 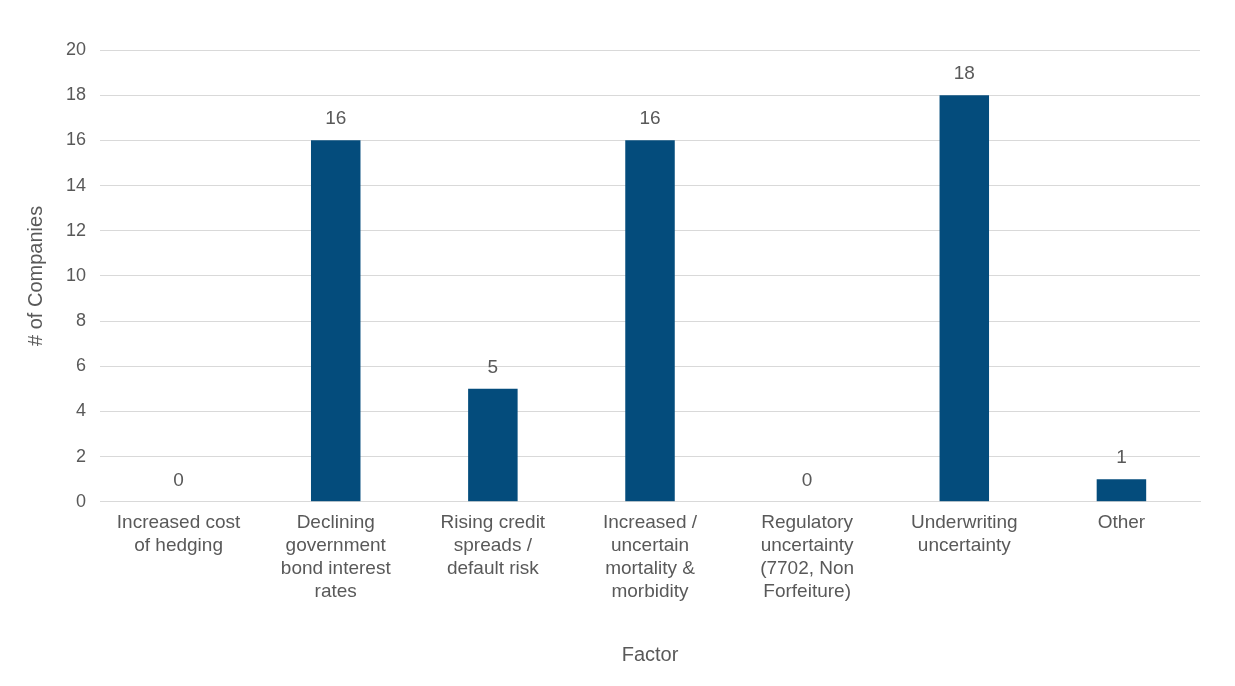 What do you see at coordinates (76, 94) in the screenshot?
I see `y-tick-label: 18` at bounding box center [76, 94].